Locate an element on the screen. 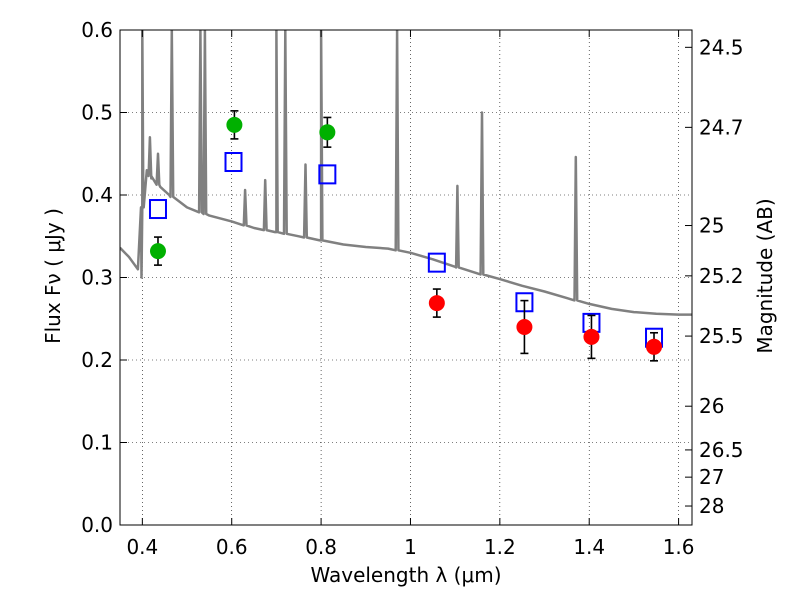 The image size is (800, 600). y-tick-label: 0.5 is located at coordinates (97, 113).